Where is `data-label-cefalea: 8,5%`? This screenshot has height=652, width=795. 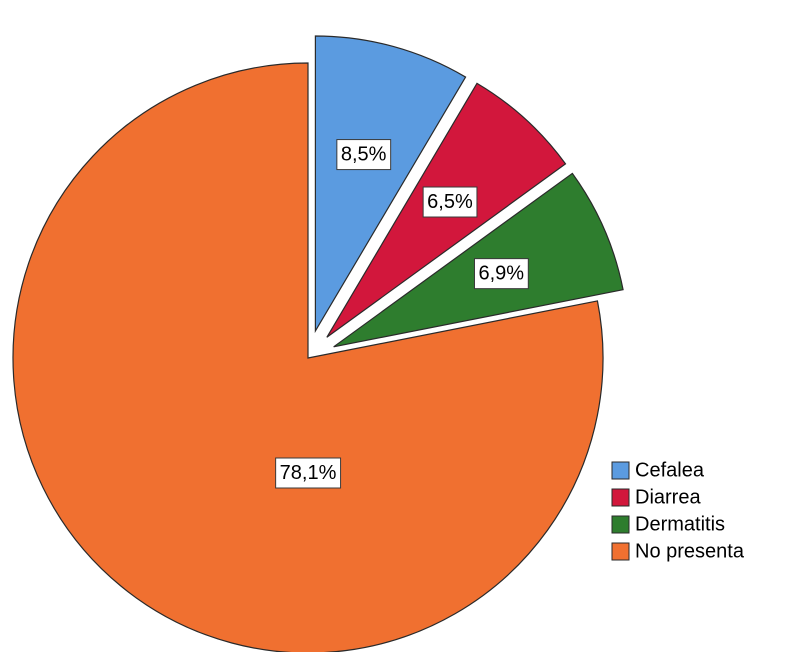 data-label-cefalea: 8,5% is located at coordinates (364, 155).